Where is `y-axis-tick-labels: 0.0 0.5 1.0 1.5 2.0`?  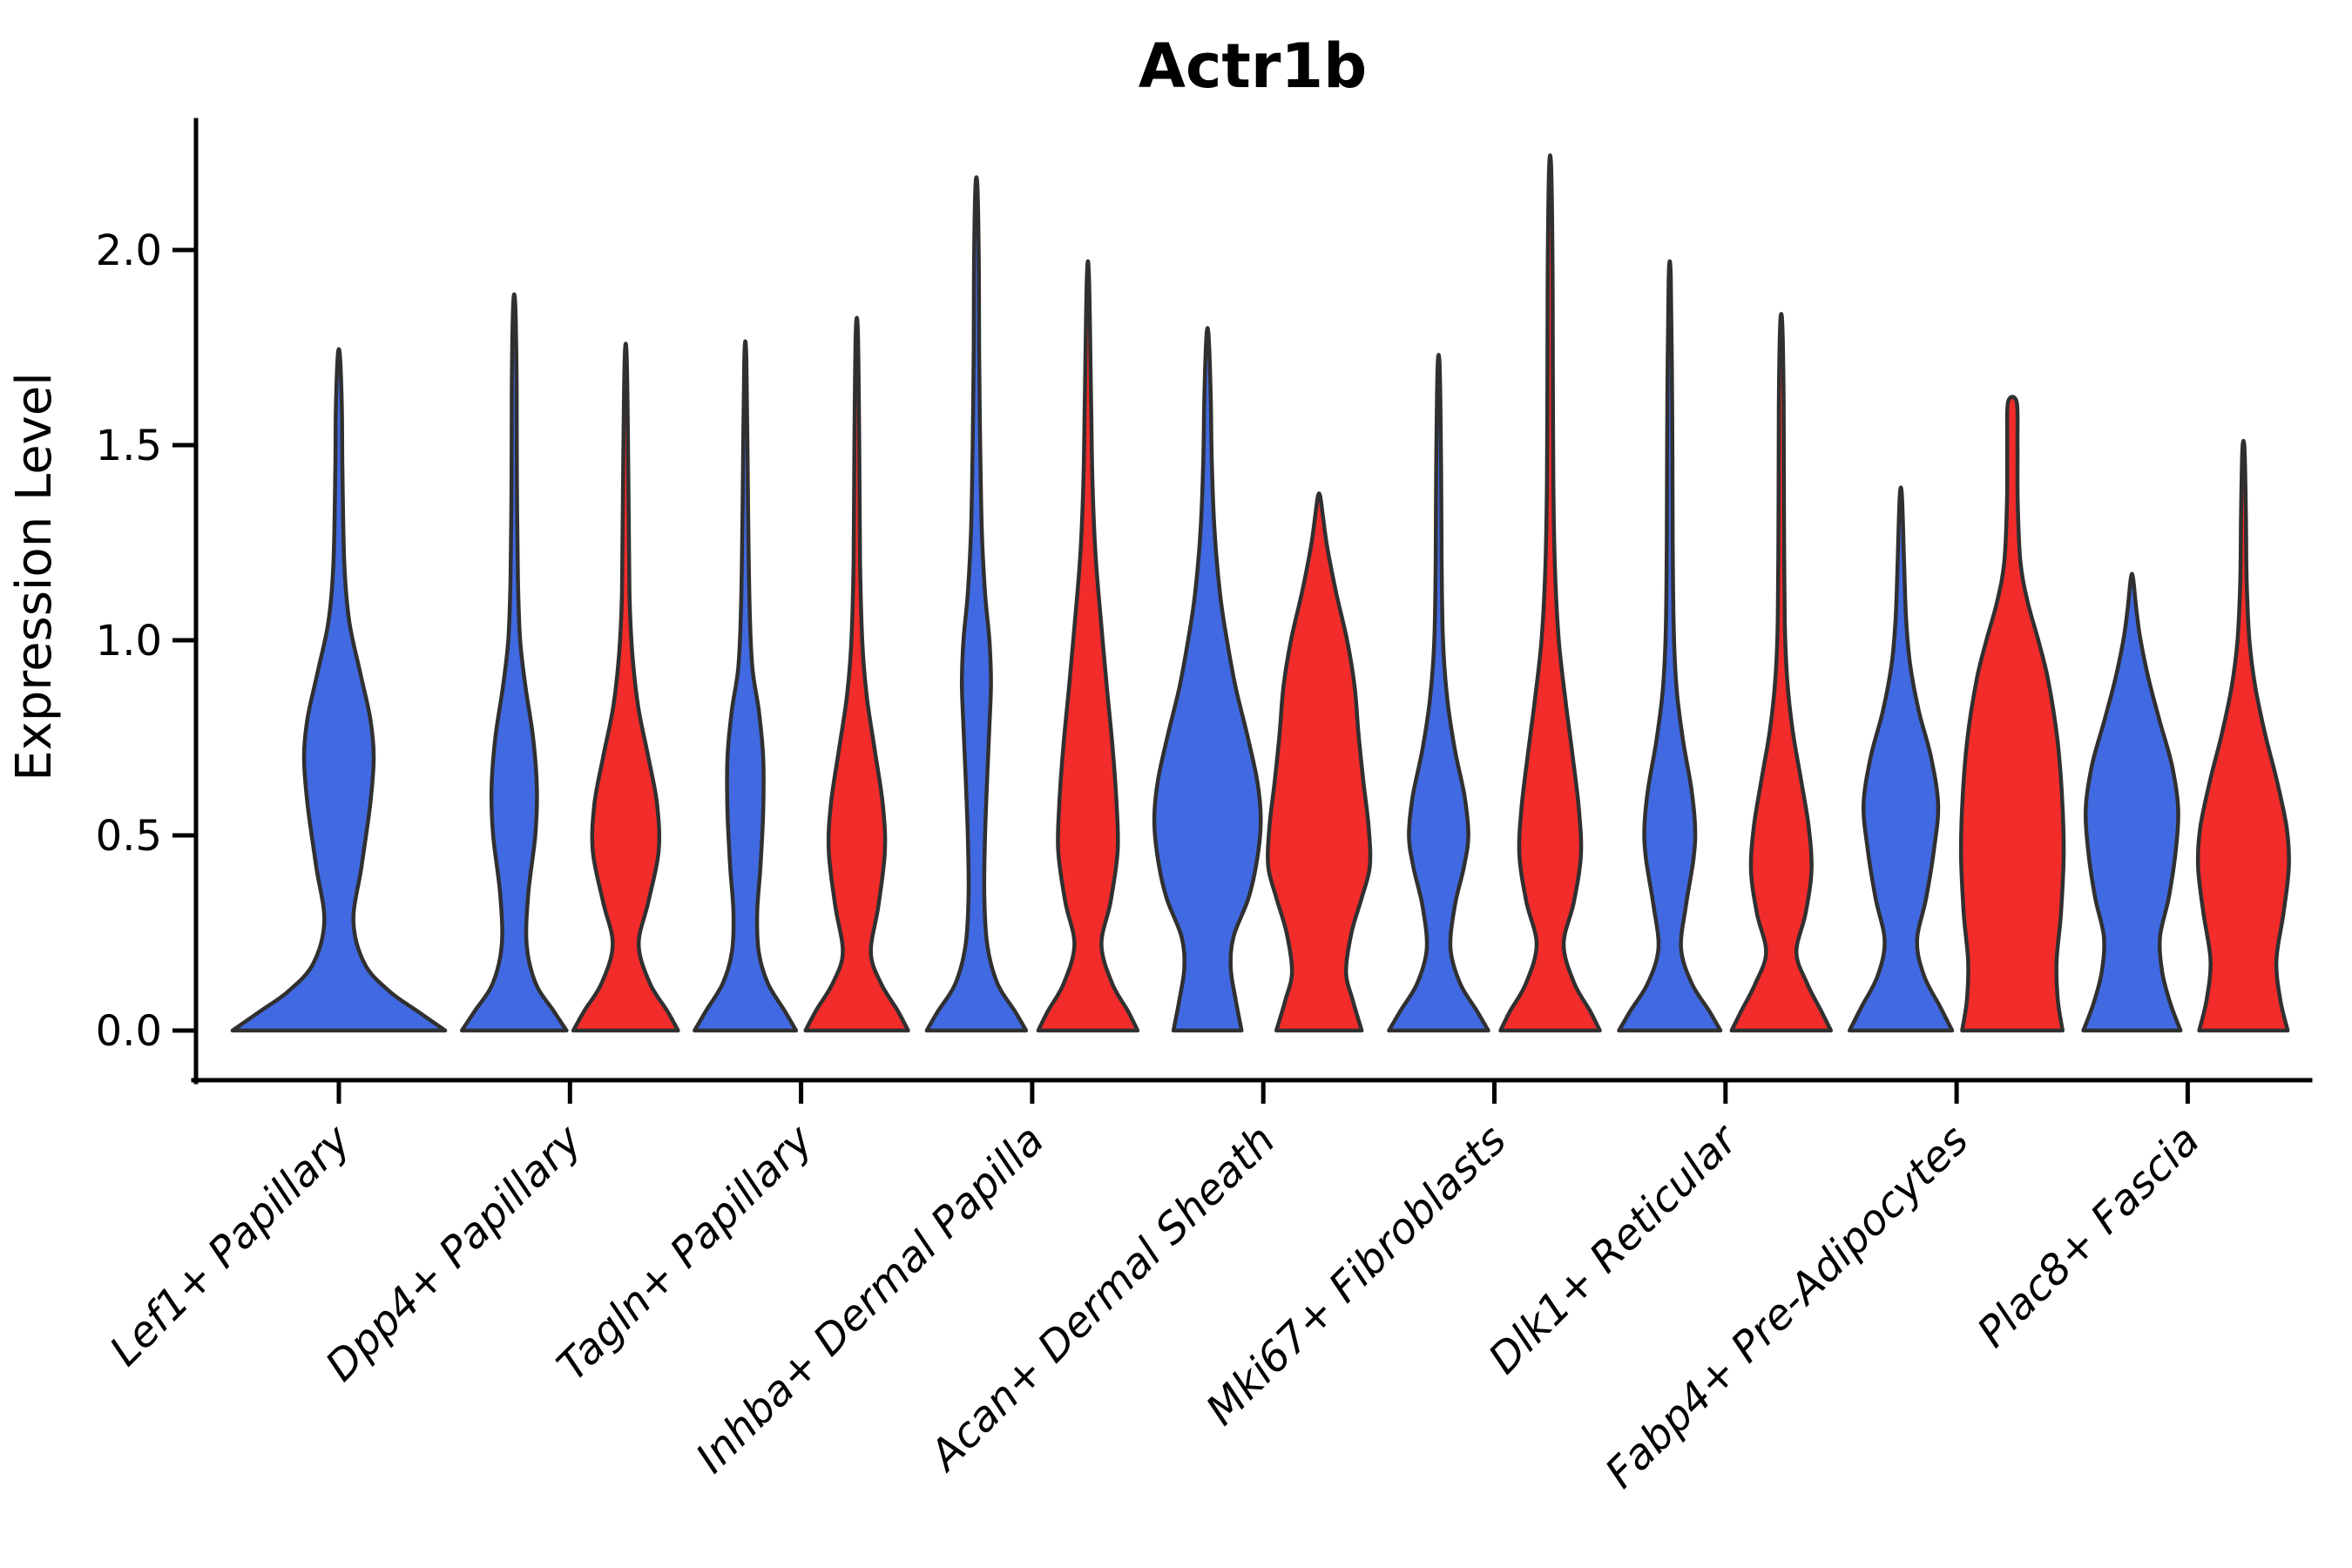
y-axis-tick-labels: 0.0 0.5 1.0 1.5 2.0 is located at coordinates (129, 641).